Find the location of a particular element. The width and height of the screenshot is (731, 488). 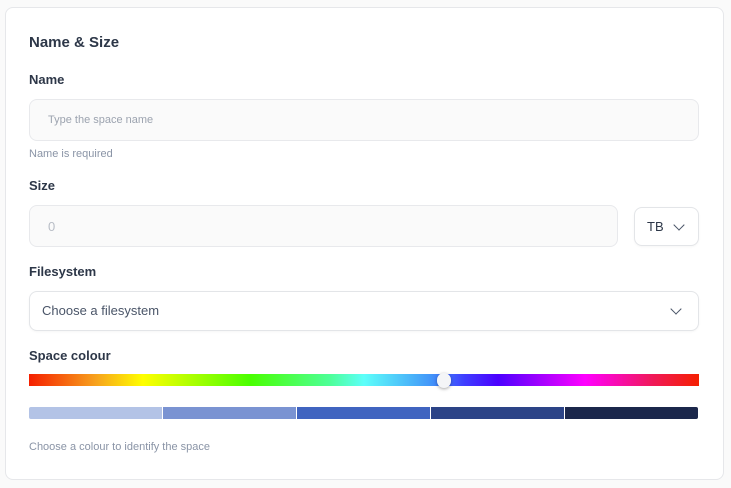

size-unit-value: TB is located at coordinates (655, 226).